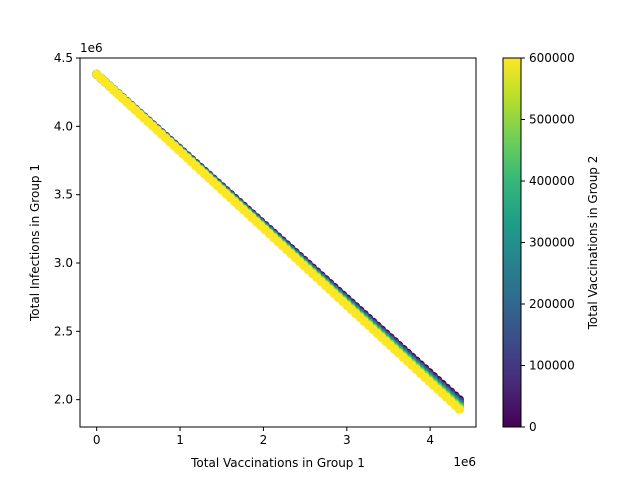 Image resolution: width=640 pixels, height=480 pixels. I want to click on x-tick-label: 0, so click(97, 440).